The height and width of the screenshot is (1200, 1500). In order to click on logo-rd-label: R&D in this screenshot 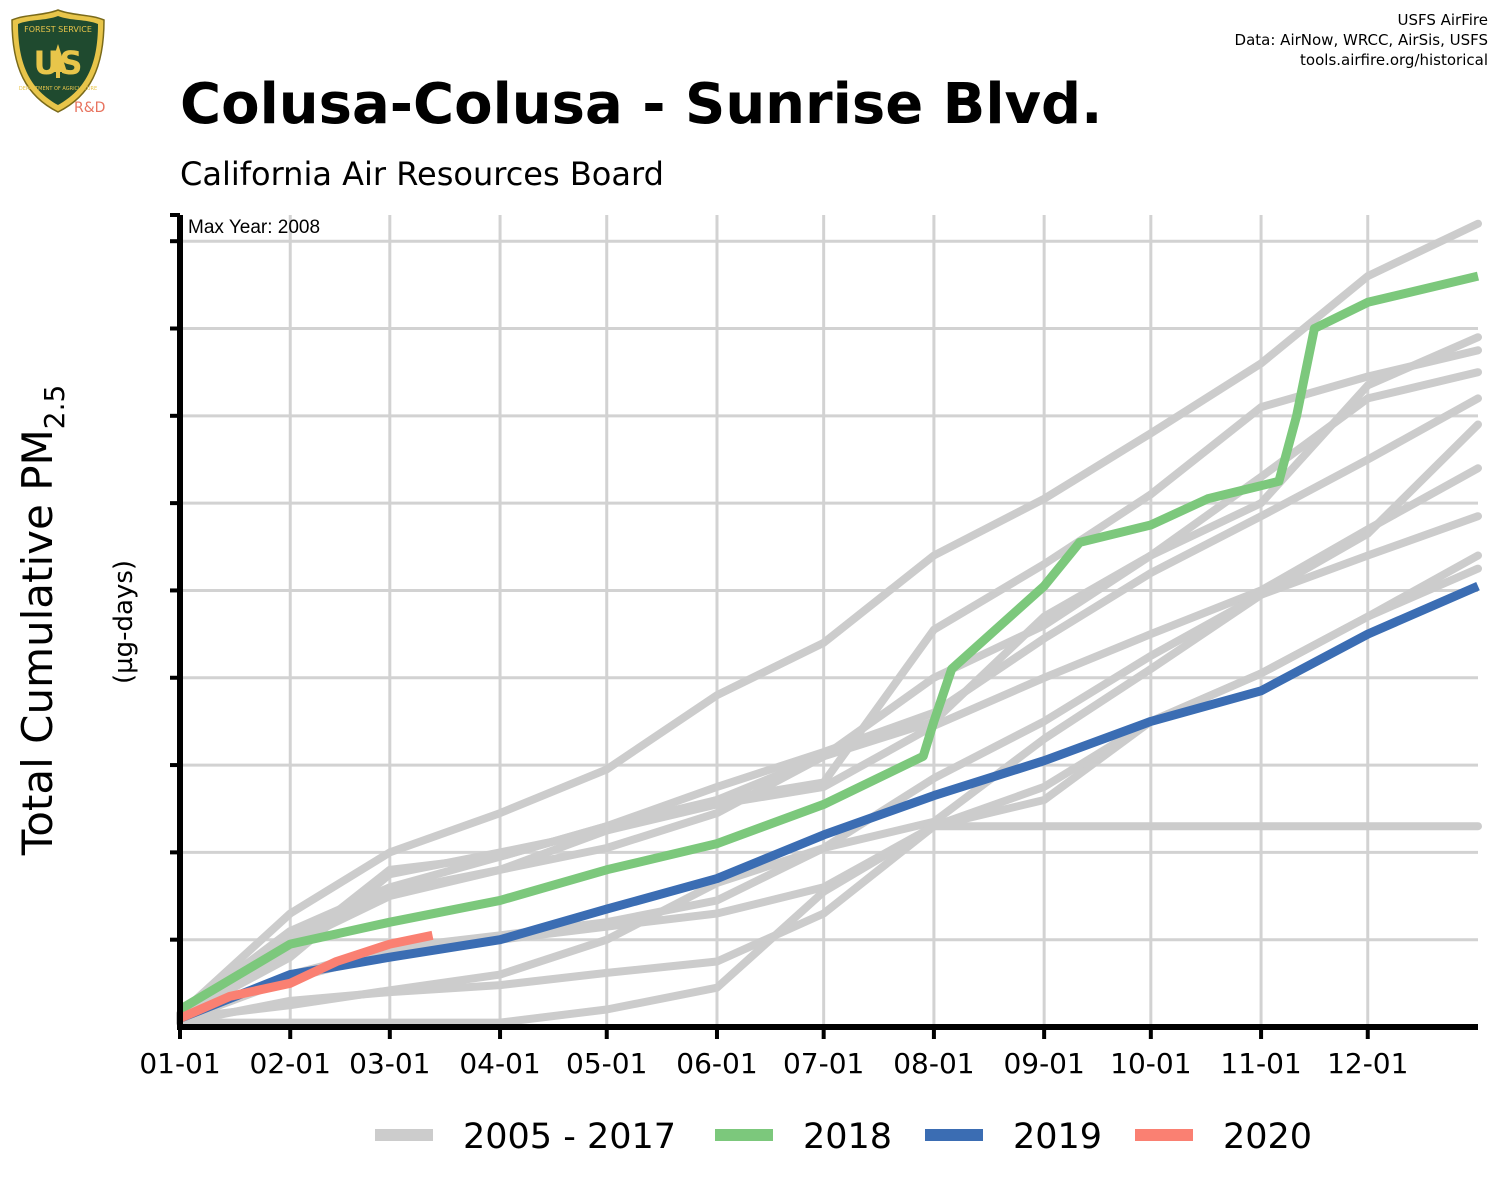, I will do `click(90, 108)`.